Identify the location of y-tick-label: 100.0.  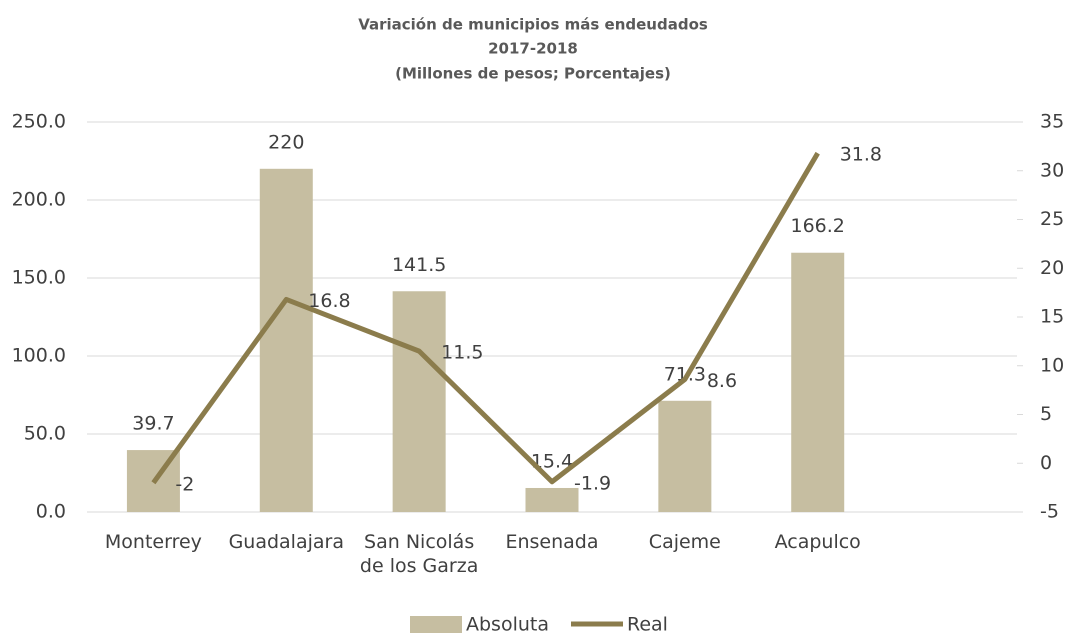
(39, 356).